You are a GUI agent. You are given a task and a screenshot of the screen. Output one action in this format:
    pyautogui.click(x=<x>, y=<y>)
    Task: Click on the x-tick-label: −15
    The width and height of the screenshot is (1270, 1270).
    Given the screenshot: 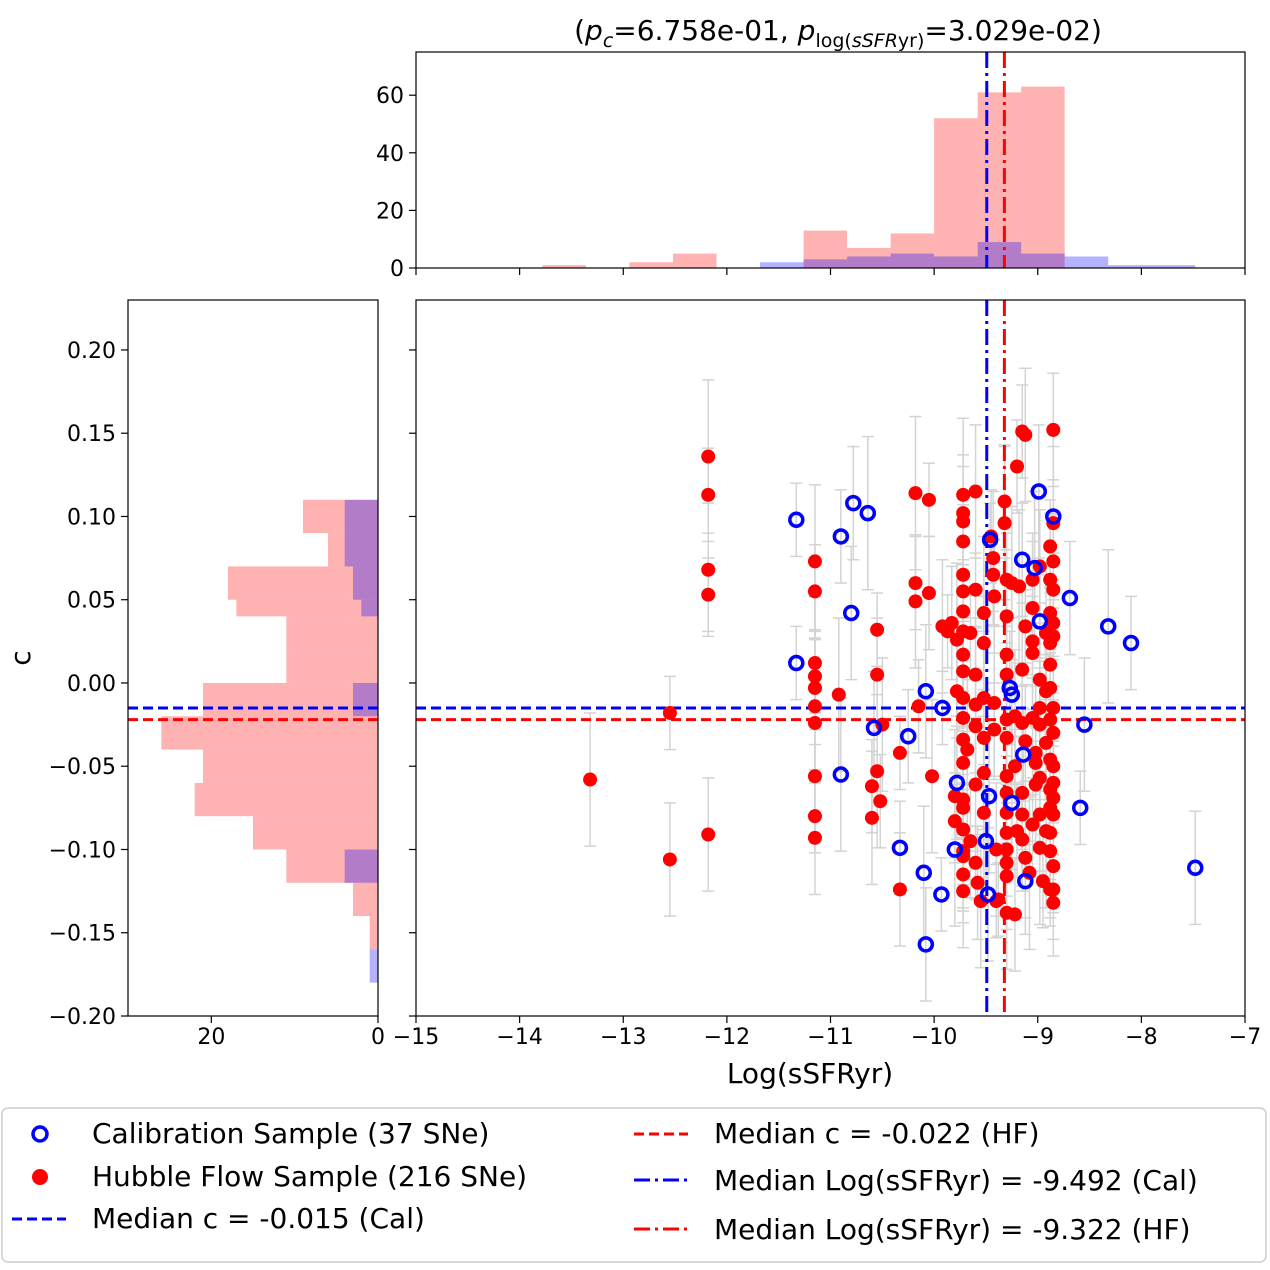 What is the action you would take?
    pyautogui.click(x=416, y=1037)
    